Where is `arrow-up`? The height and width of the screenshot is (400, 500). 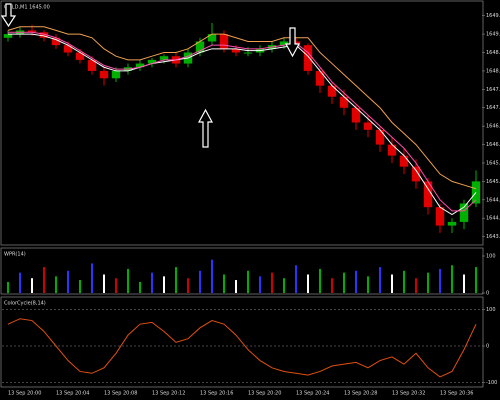
arrow-up is located at coordinates (205, 128).